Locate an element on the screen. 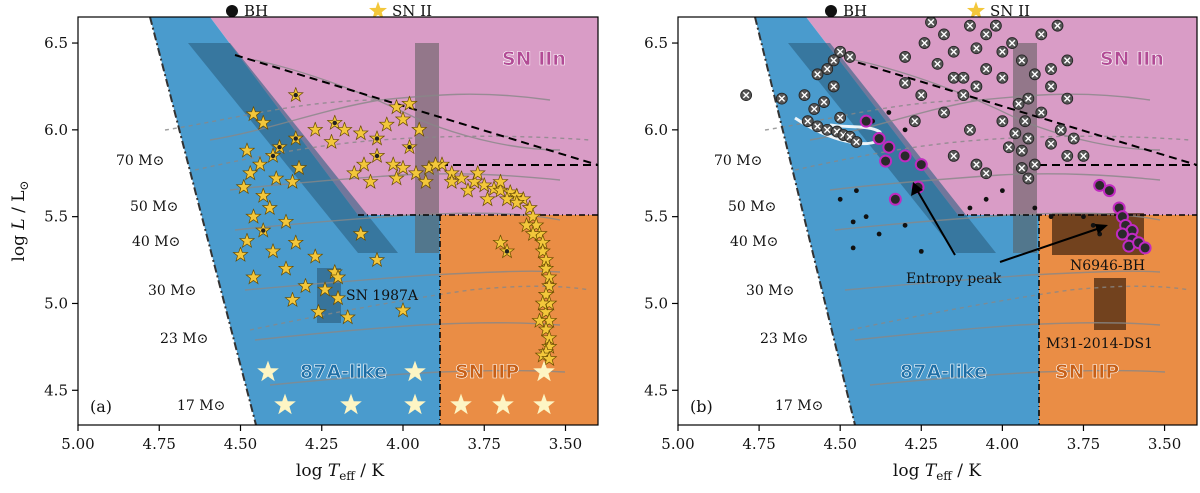  mass-labels-a: 70 M⊙ 50 M⊙ 40 M⊙ 30 M⊙ 23 M⊙ 17 M⊙ is located at coordinates (170, 283).